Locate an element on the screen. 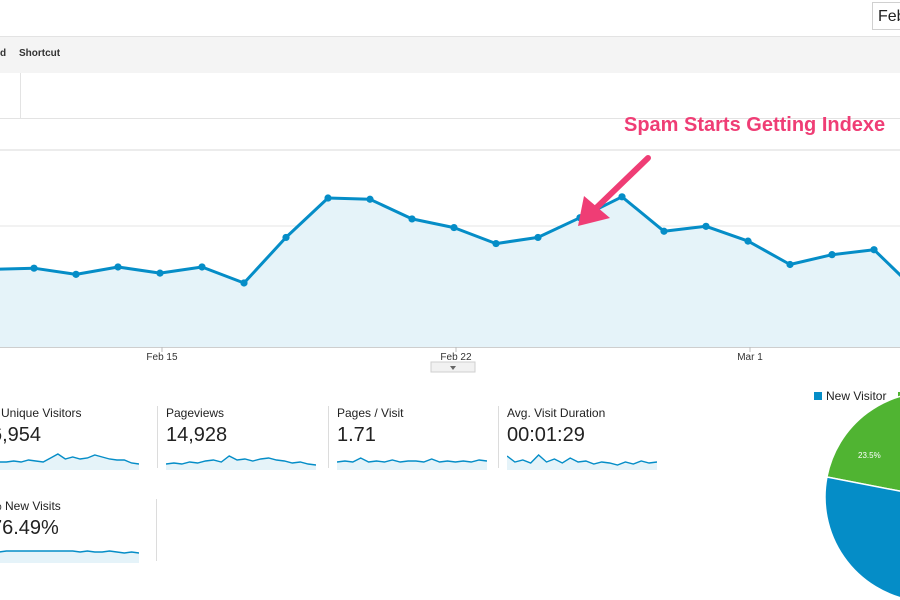 Image resolution: width=900 pixels, height=600 pixels. date-range-selector: Feb is located at coordinates (886, 16).